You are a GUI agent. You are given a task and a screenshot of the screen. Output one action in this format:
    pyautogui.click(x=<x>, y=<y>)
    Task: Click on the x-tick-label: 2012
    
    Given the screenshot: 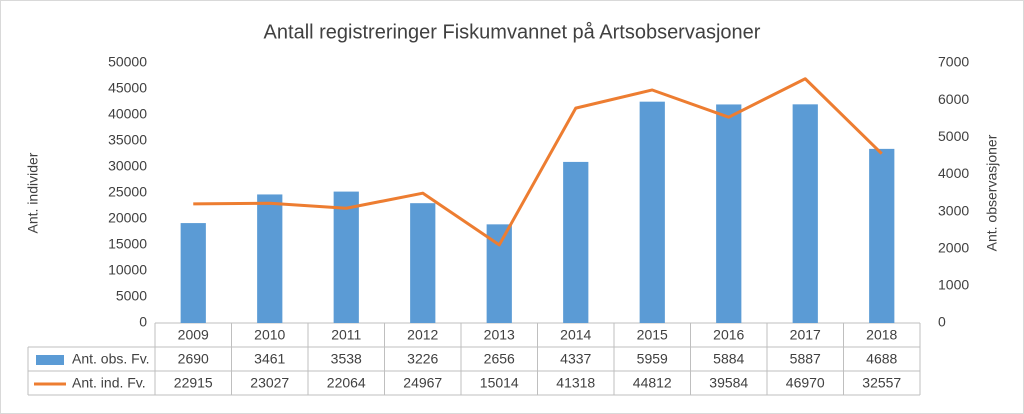 What is the action you would take?
    pyautogui.click(x=422, y=335)
    